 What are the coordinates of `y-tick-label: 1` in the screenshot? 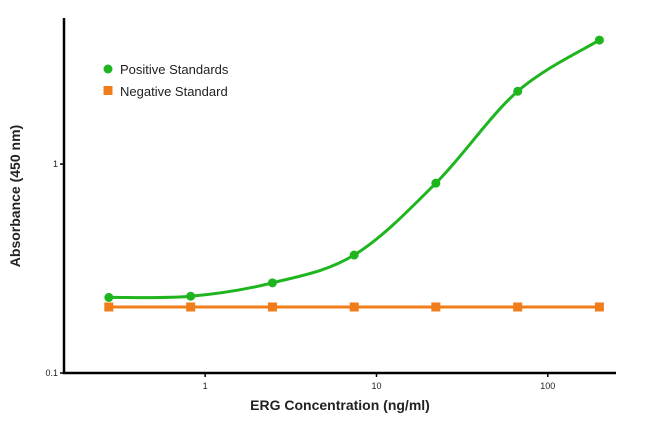 It's located at (55, 164).